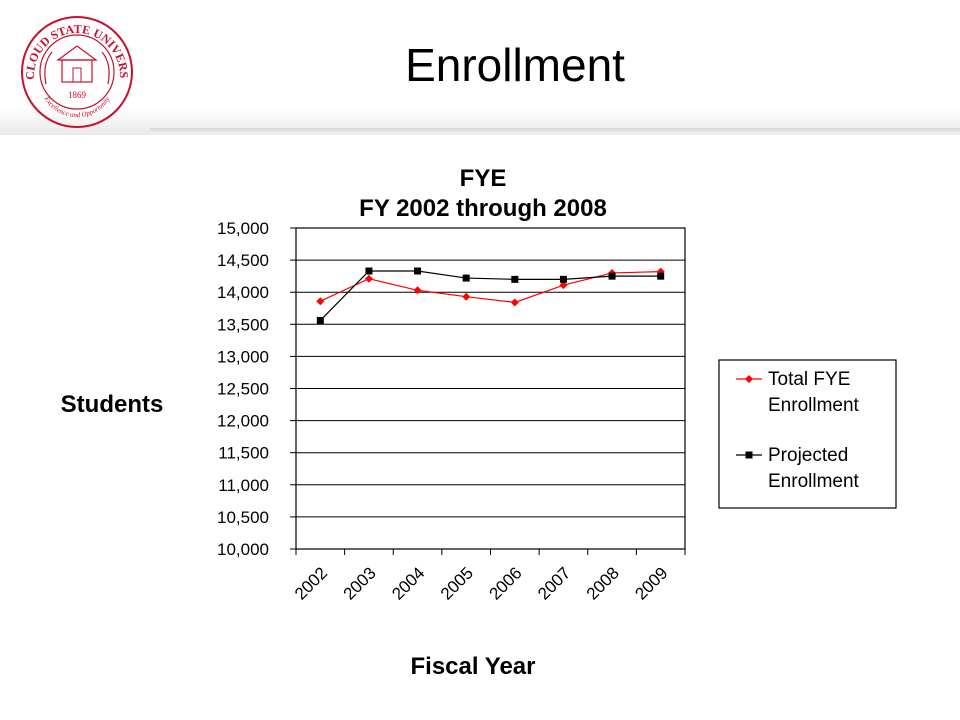  I want to click on y-tick-label: 10,000, so click(243, 549).